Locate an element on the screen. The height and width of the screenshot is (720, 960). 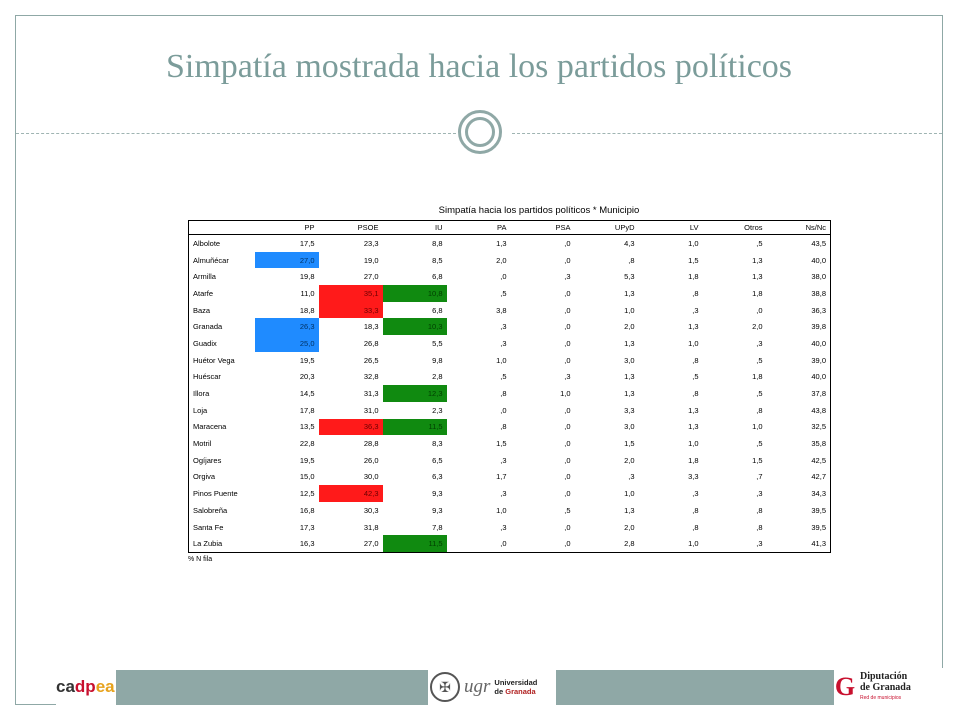
cadpea-logo: ca dp ea is located at coordinates (86, 687).